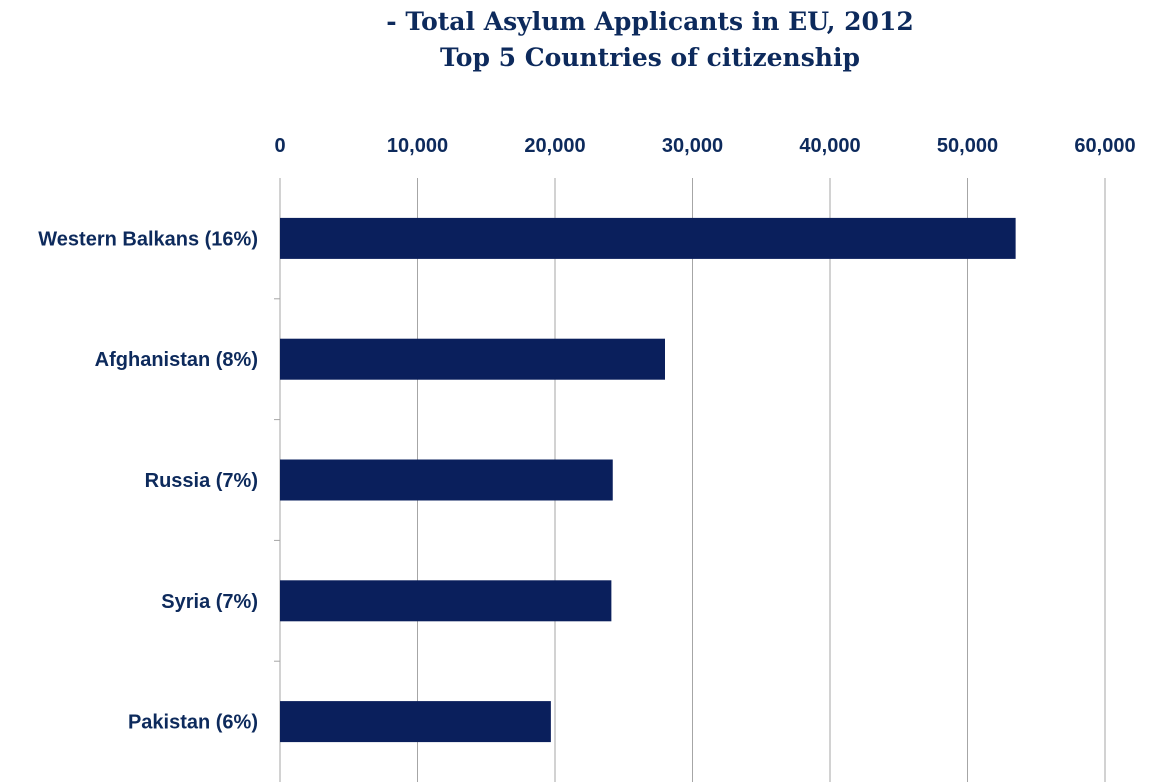 This screenshot has width=1150, height=782. Describe the element at coordinates (209, 602) in the screenshot. I see `category-label: Syria (7%)` at that location.